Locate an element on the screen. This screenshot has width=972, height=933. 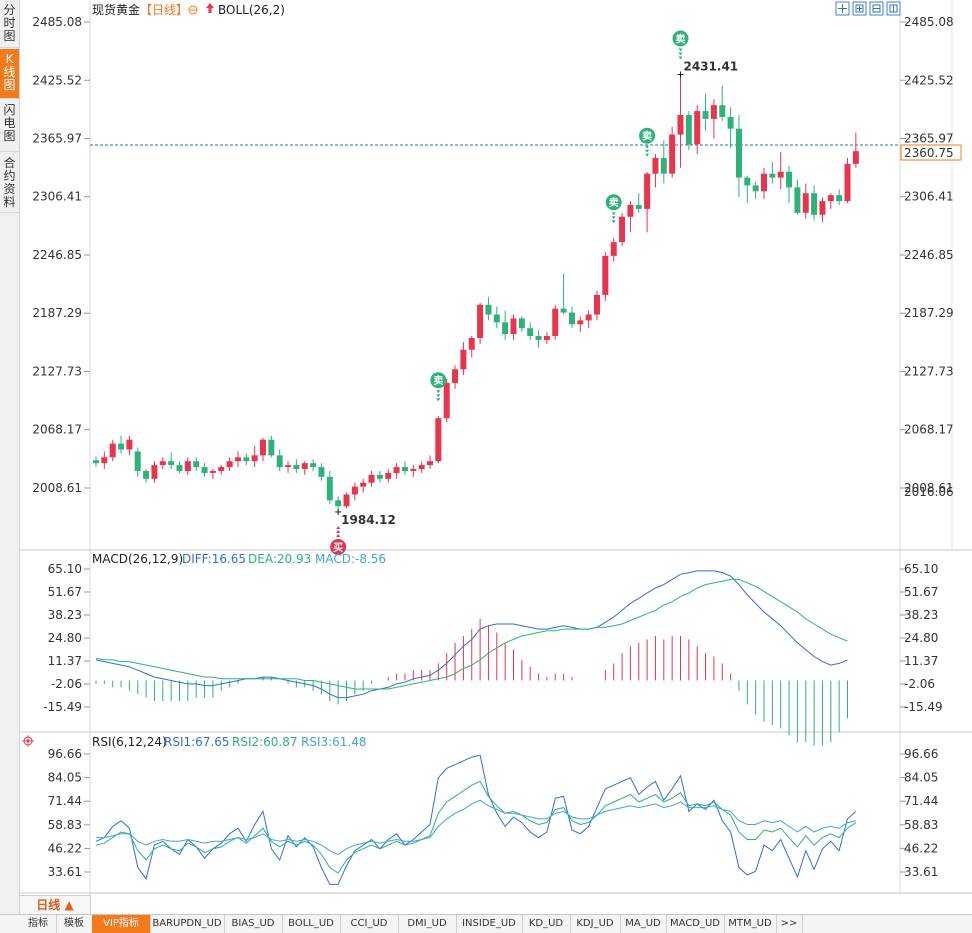
crosshair-icon is located at coordinates (28, 741).